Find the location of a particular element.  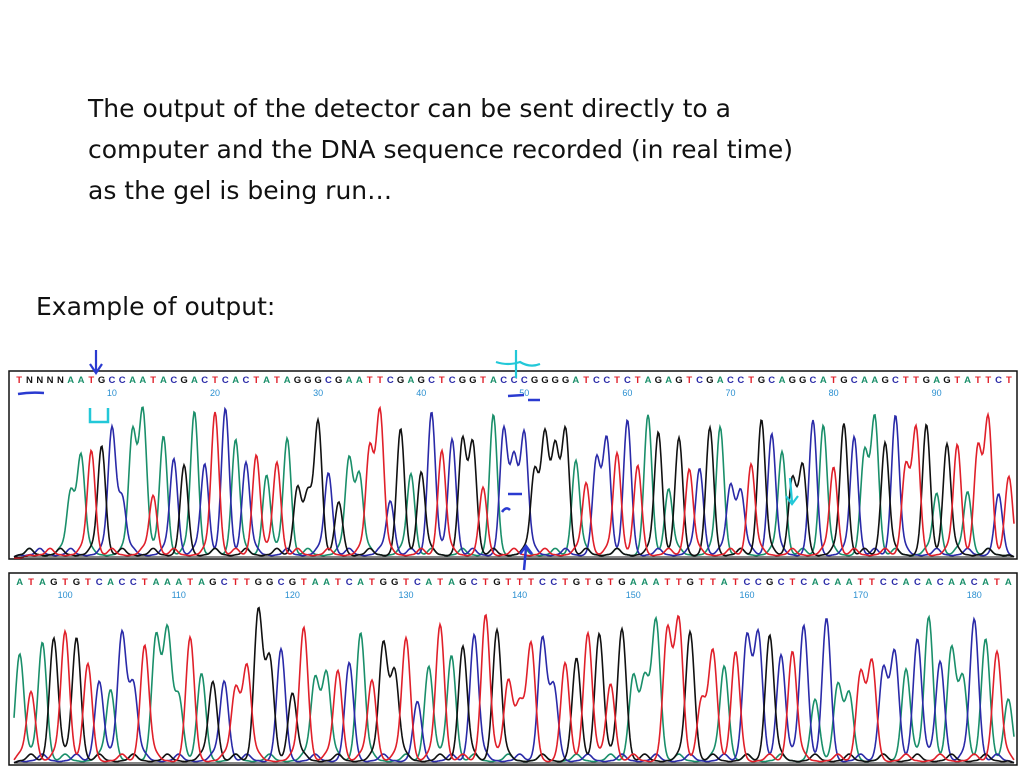

peak-mark-annotation is located at coordinates (505, 510).